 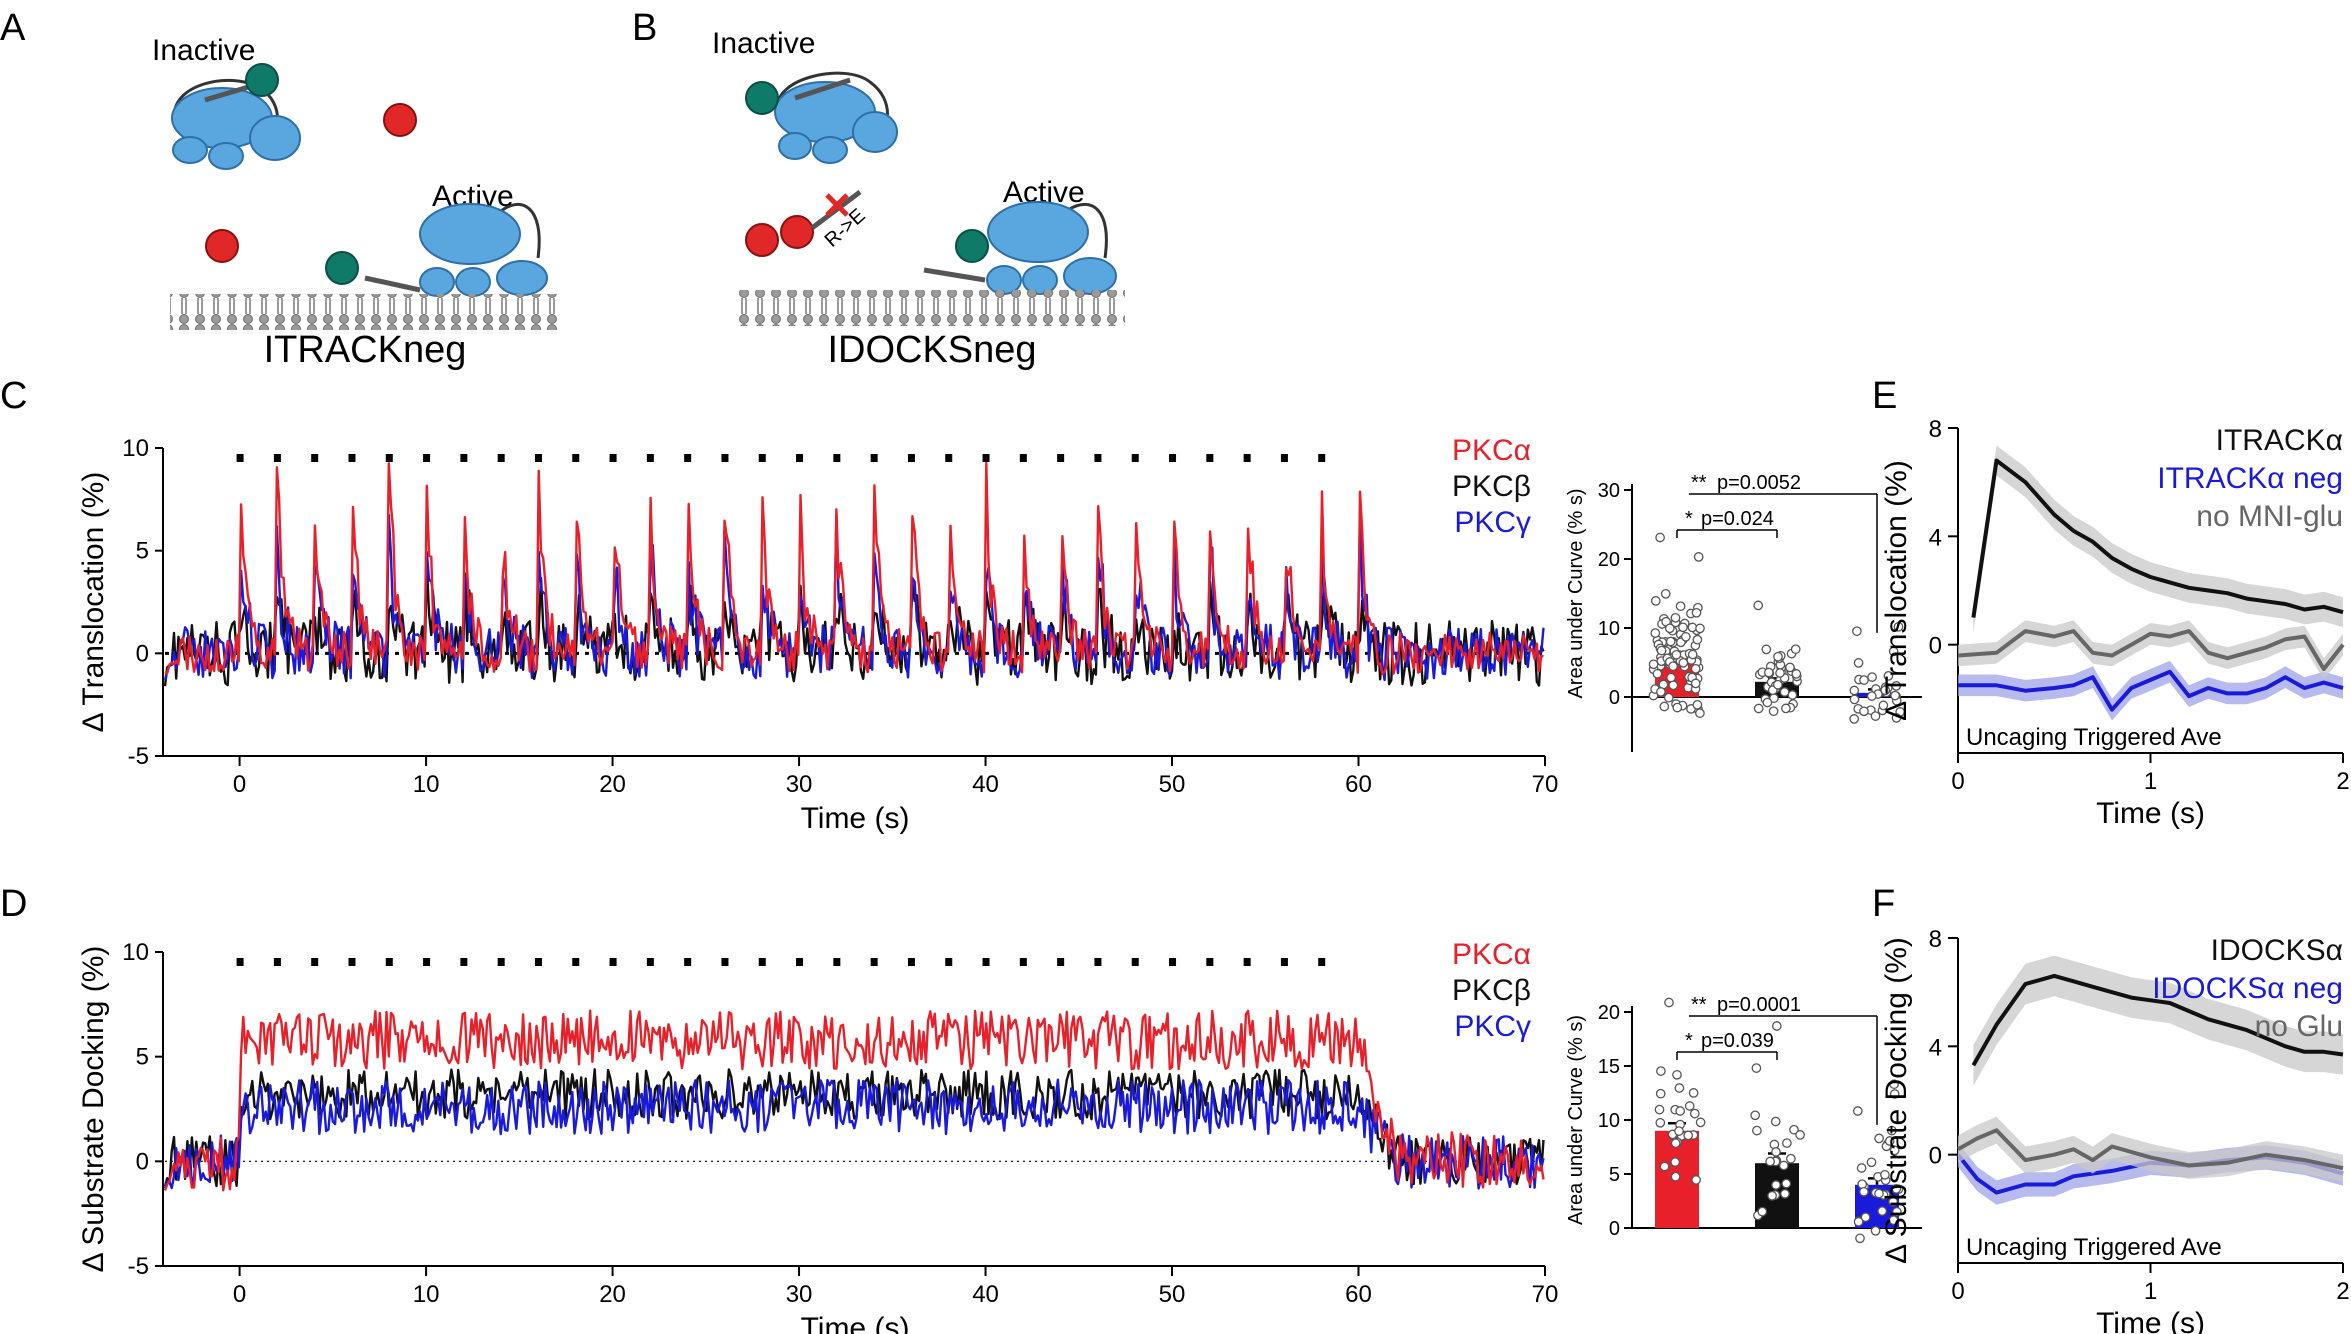 I want to click on legend-entry: PKCα, so click(x=1491, y=954).